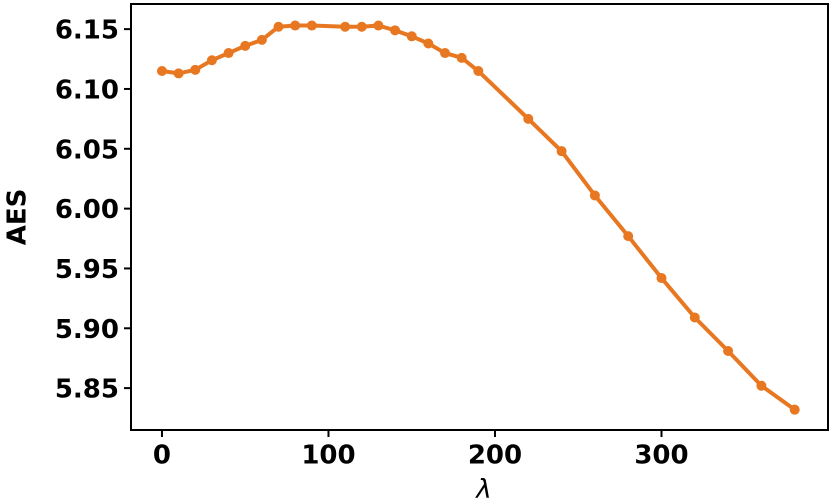  I want to click on x-tick-label: 100, so click(328, 456).